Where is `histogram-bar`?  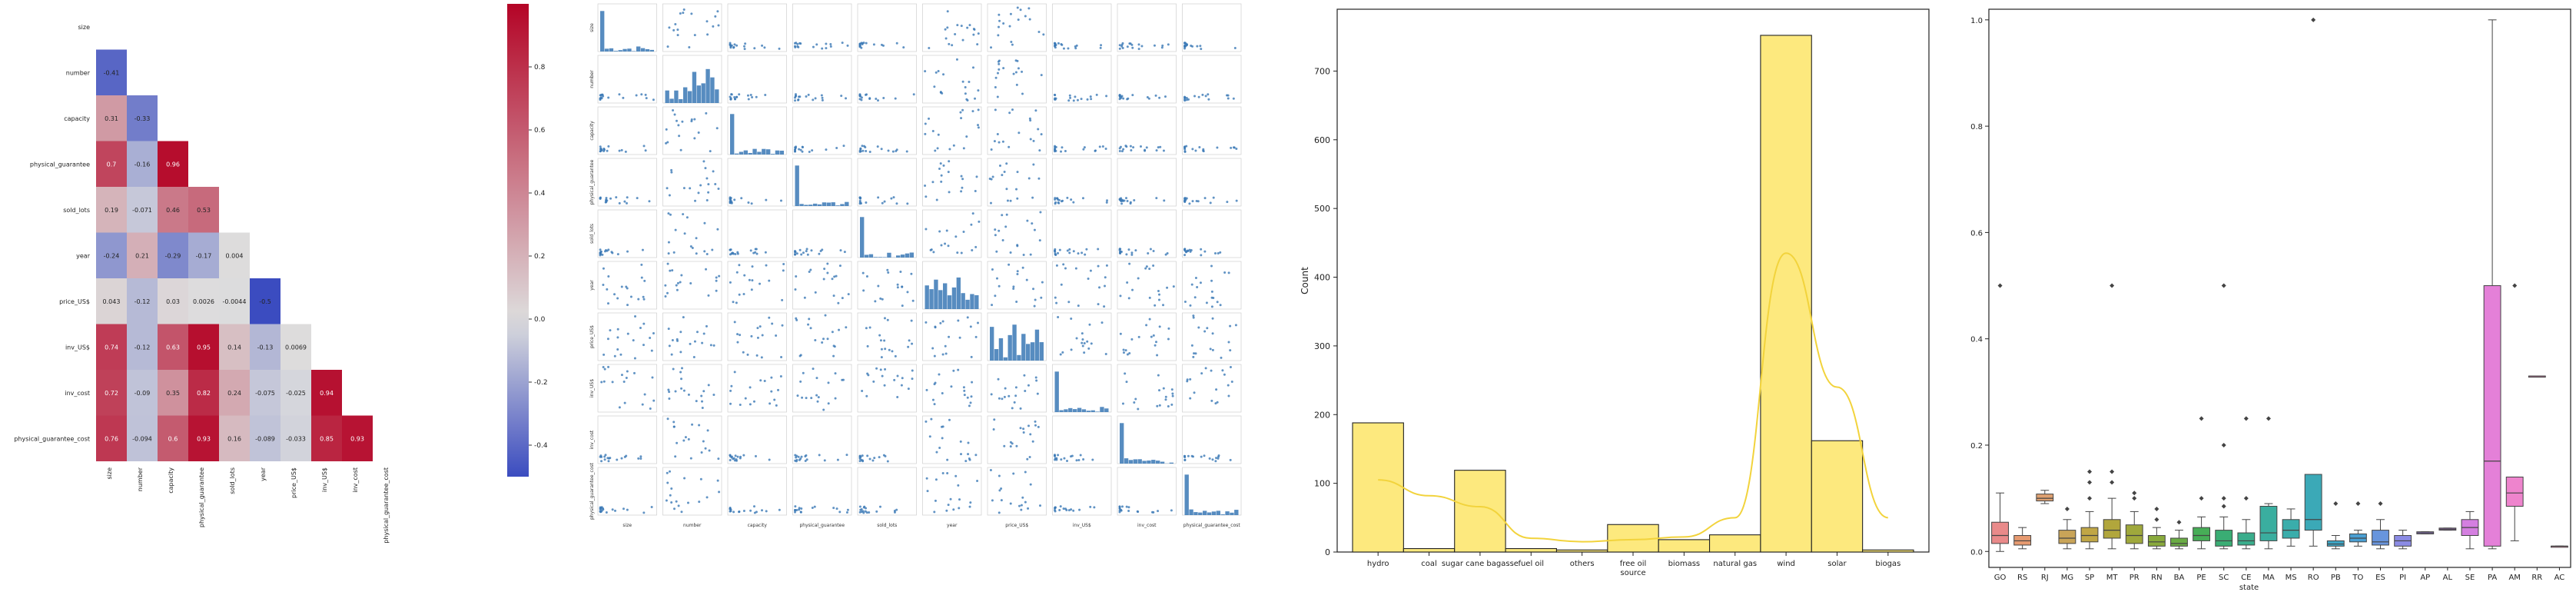 histogram-bar is located at coordinates (1888, 551).